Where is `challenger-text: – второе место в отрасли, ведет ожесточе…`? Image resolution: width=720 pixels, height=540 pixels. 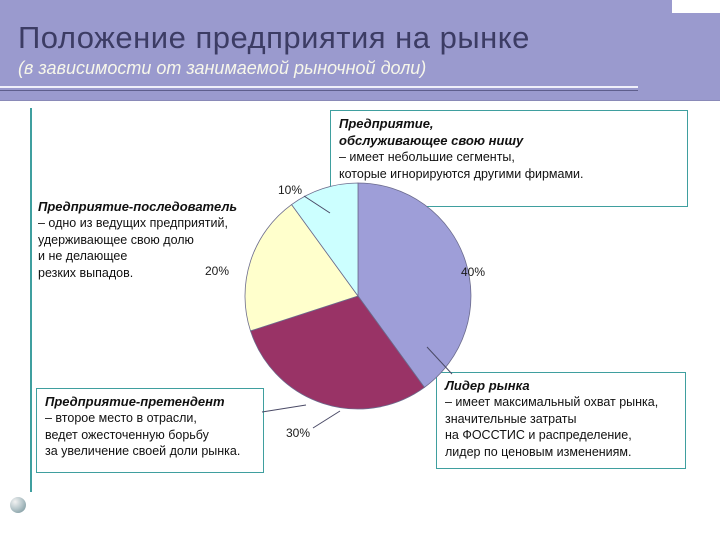 challenger-text: – второе место в отрасли, ведет ожесточе… is located at coordinates (143, 435).